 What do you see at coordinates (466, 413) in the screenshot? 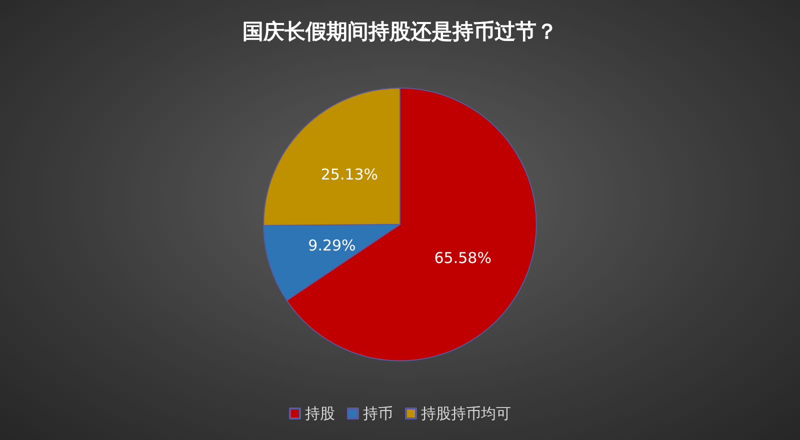
I see `legend-label: 持股持币均可` at bounding box center [466, 413].